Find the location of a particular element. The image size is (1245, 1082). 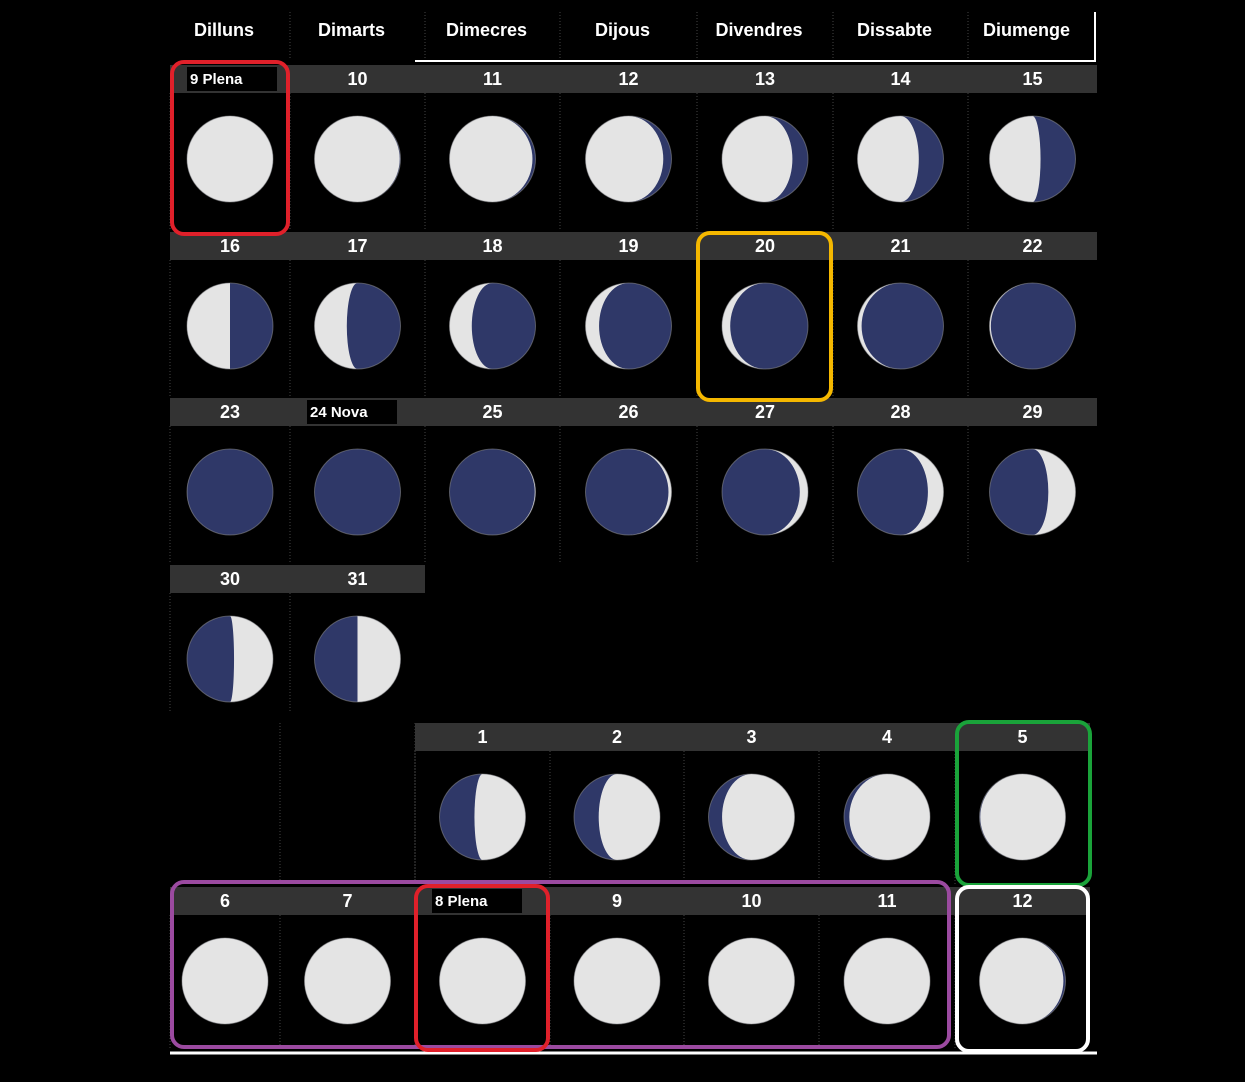

day-label: 4 is located at coordinates (887, 737).